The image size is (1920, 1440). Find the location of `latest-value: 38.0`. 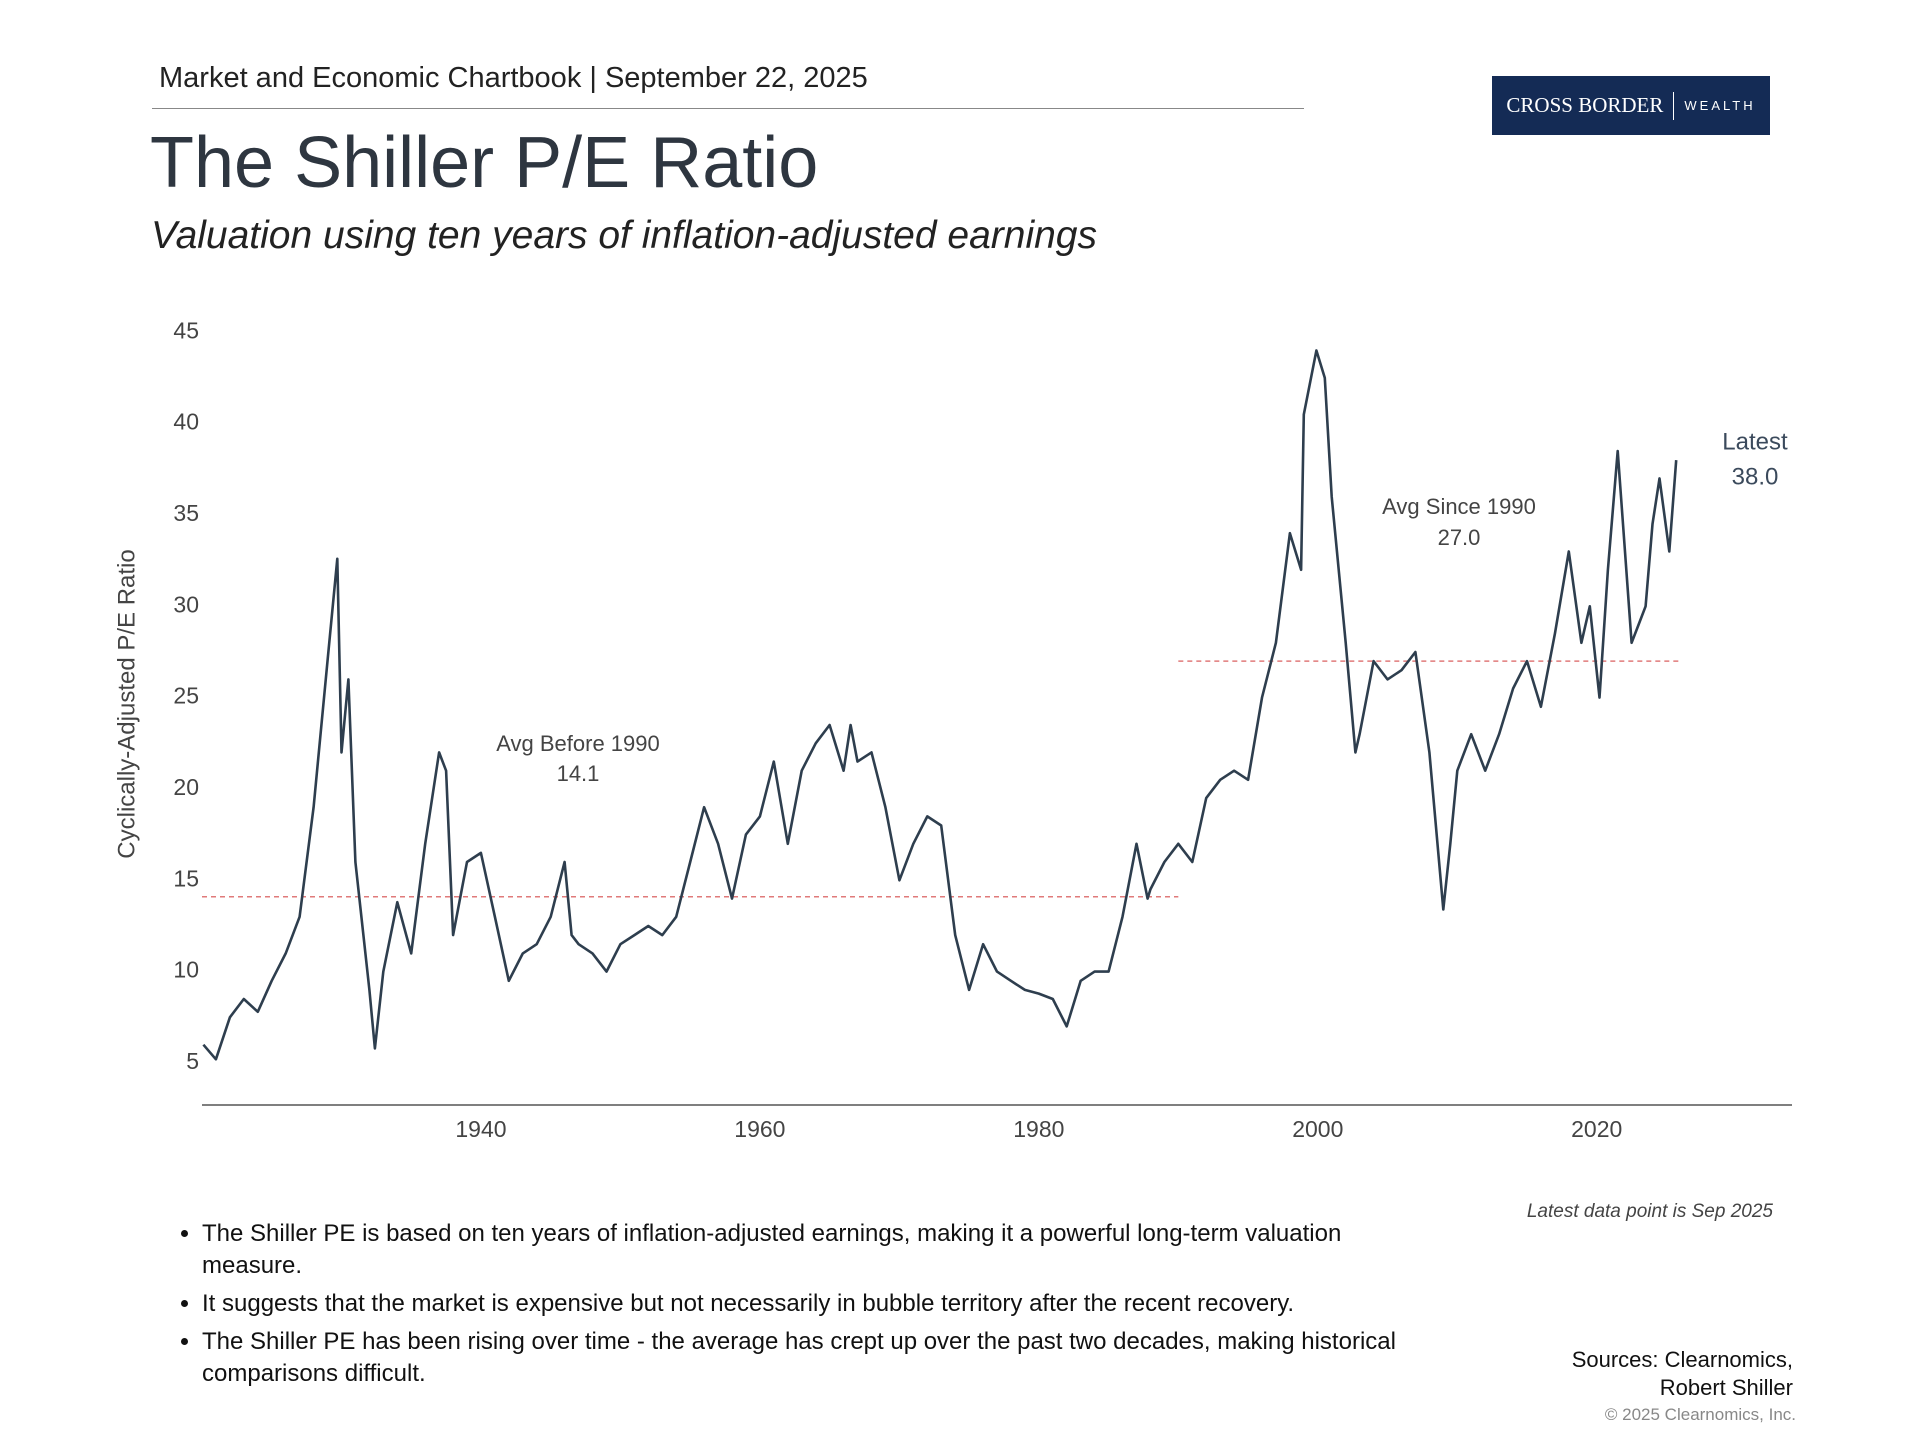

latest-value: 38.0 is located at coordinates (1755, 476).